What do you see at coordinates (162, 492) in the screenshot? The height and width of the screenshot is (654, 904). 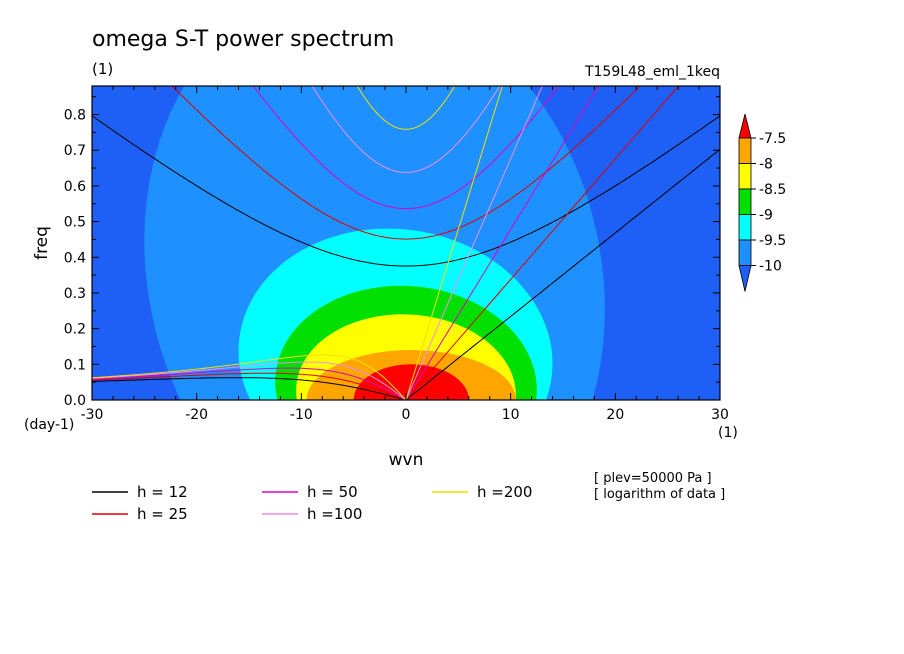 I see `legend-label: h = 12` at bounding box center [162, 492].